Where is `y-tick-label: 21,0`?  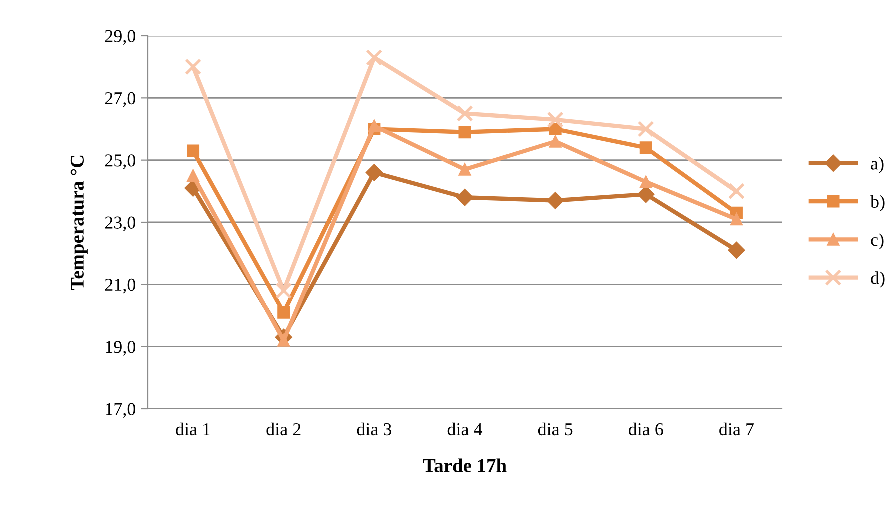 y-tick-label: 21,0 is located at coordinates (120, 286).